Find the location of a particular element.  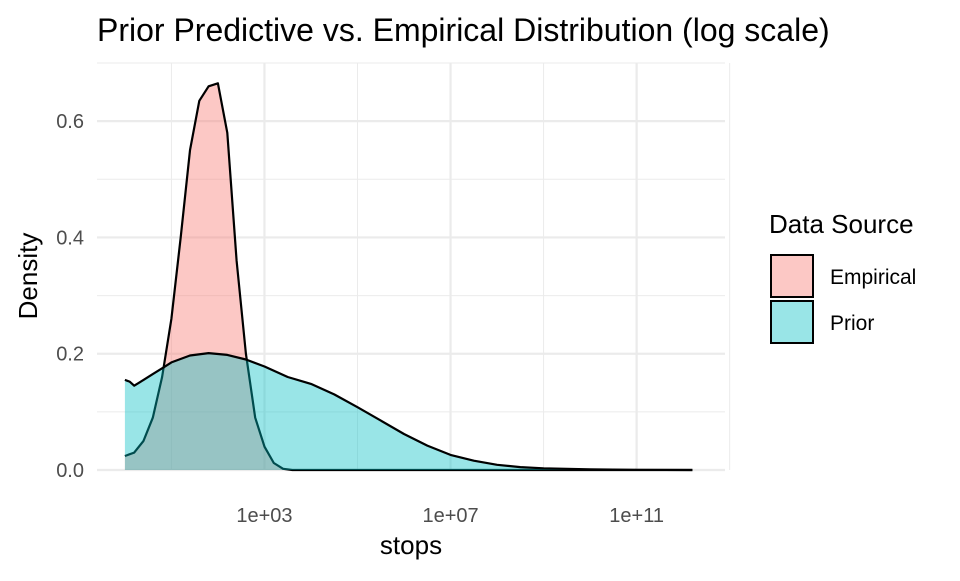

x-tick-label: 1e+11 is located at coordinates (636, 516).